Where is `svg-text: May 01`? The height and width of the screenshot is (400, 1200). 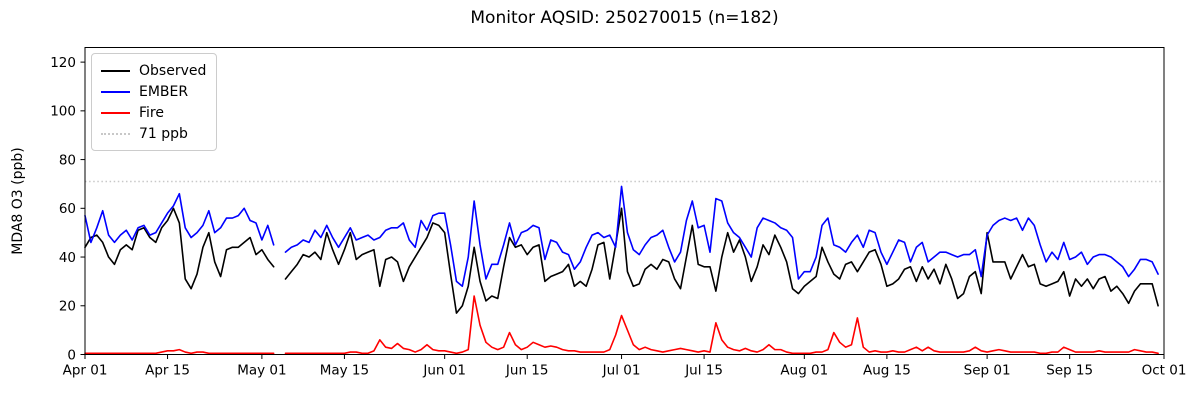 svg-text: May 01 is located at coordinates (261, 371).